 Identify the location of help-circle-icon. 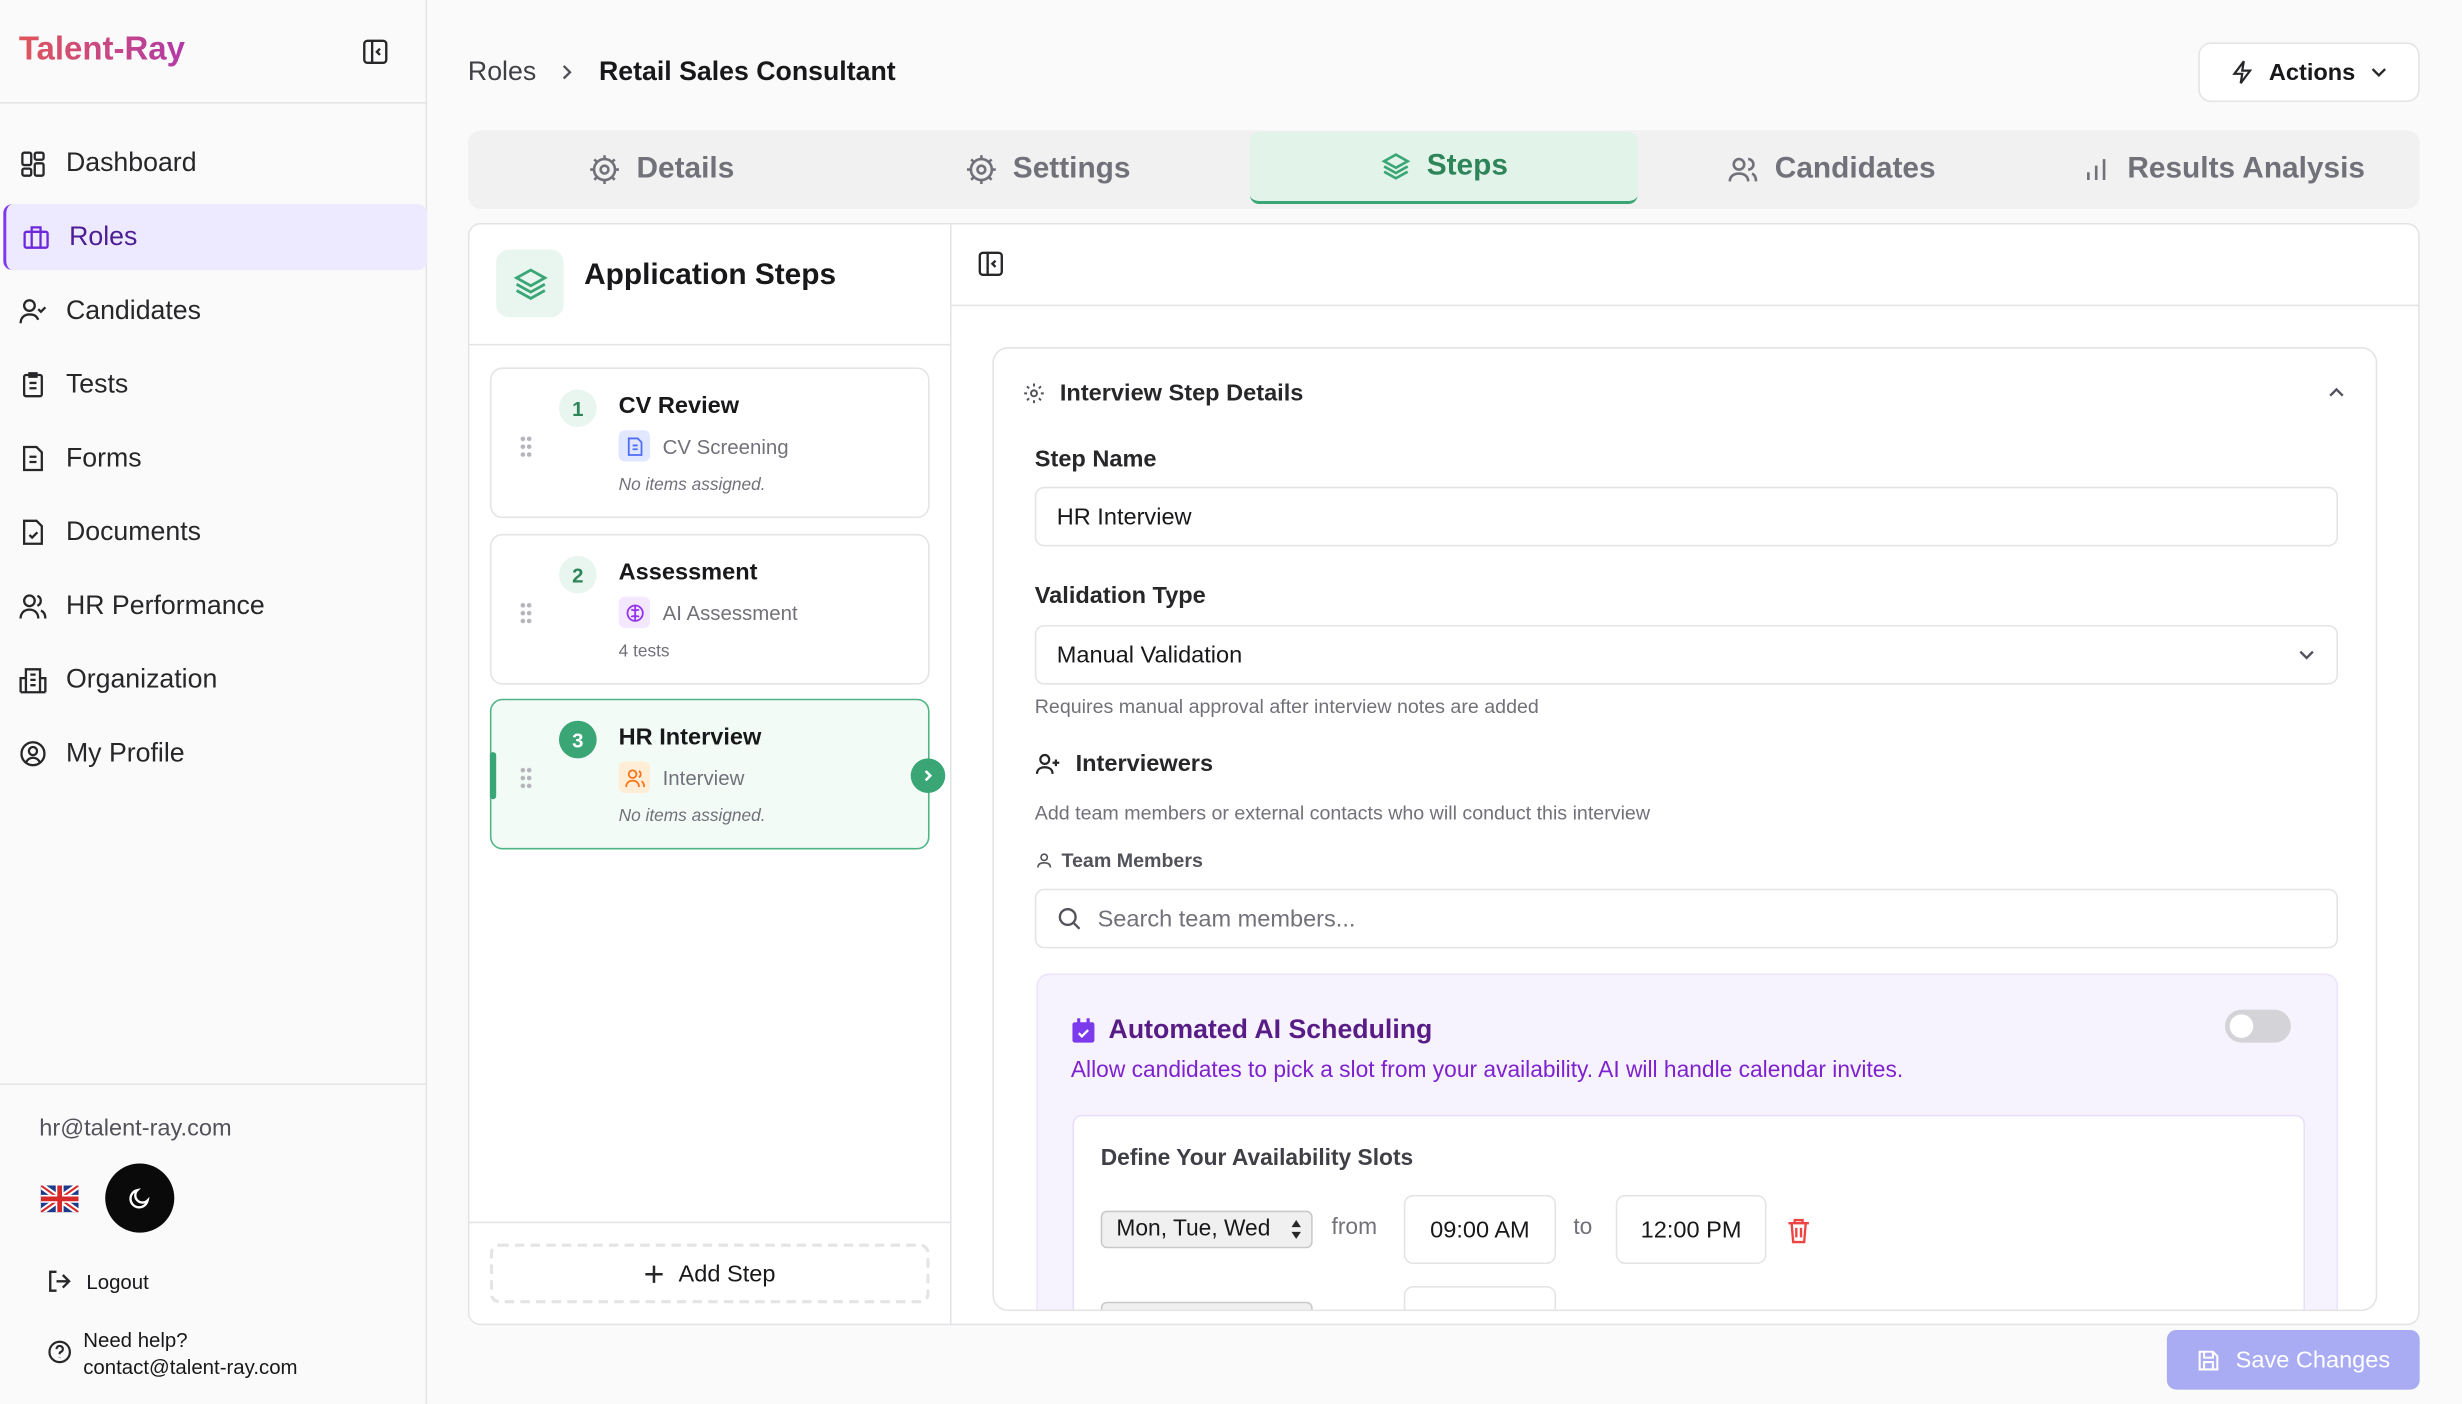
(59, 1352).